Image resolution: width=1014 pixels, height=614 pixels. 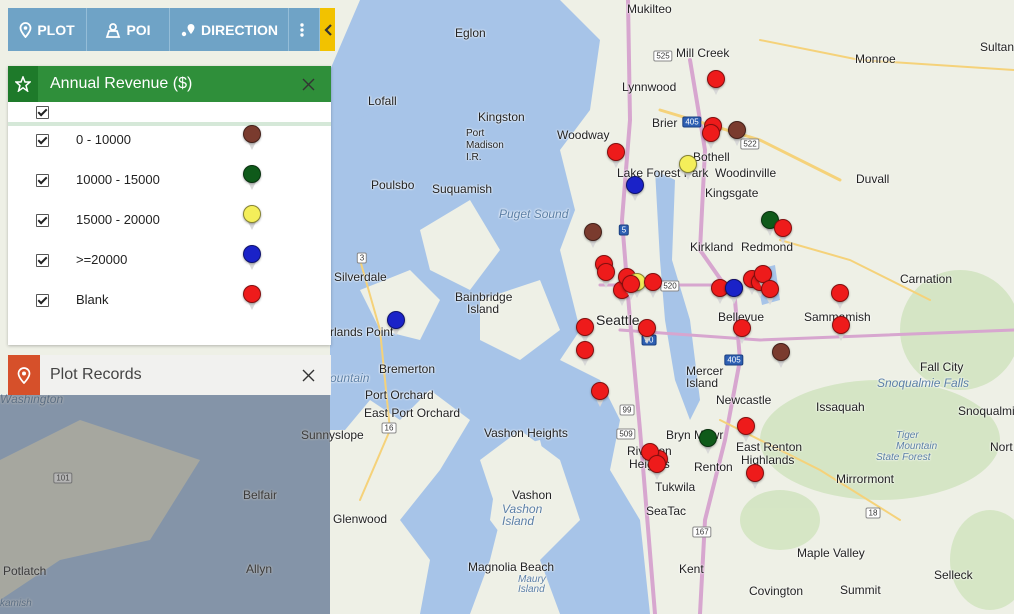 I want to click on place-label: Maury, so click(x=532, y=579).